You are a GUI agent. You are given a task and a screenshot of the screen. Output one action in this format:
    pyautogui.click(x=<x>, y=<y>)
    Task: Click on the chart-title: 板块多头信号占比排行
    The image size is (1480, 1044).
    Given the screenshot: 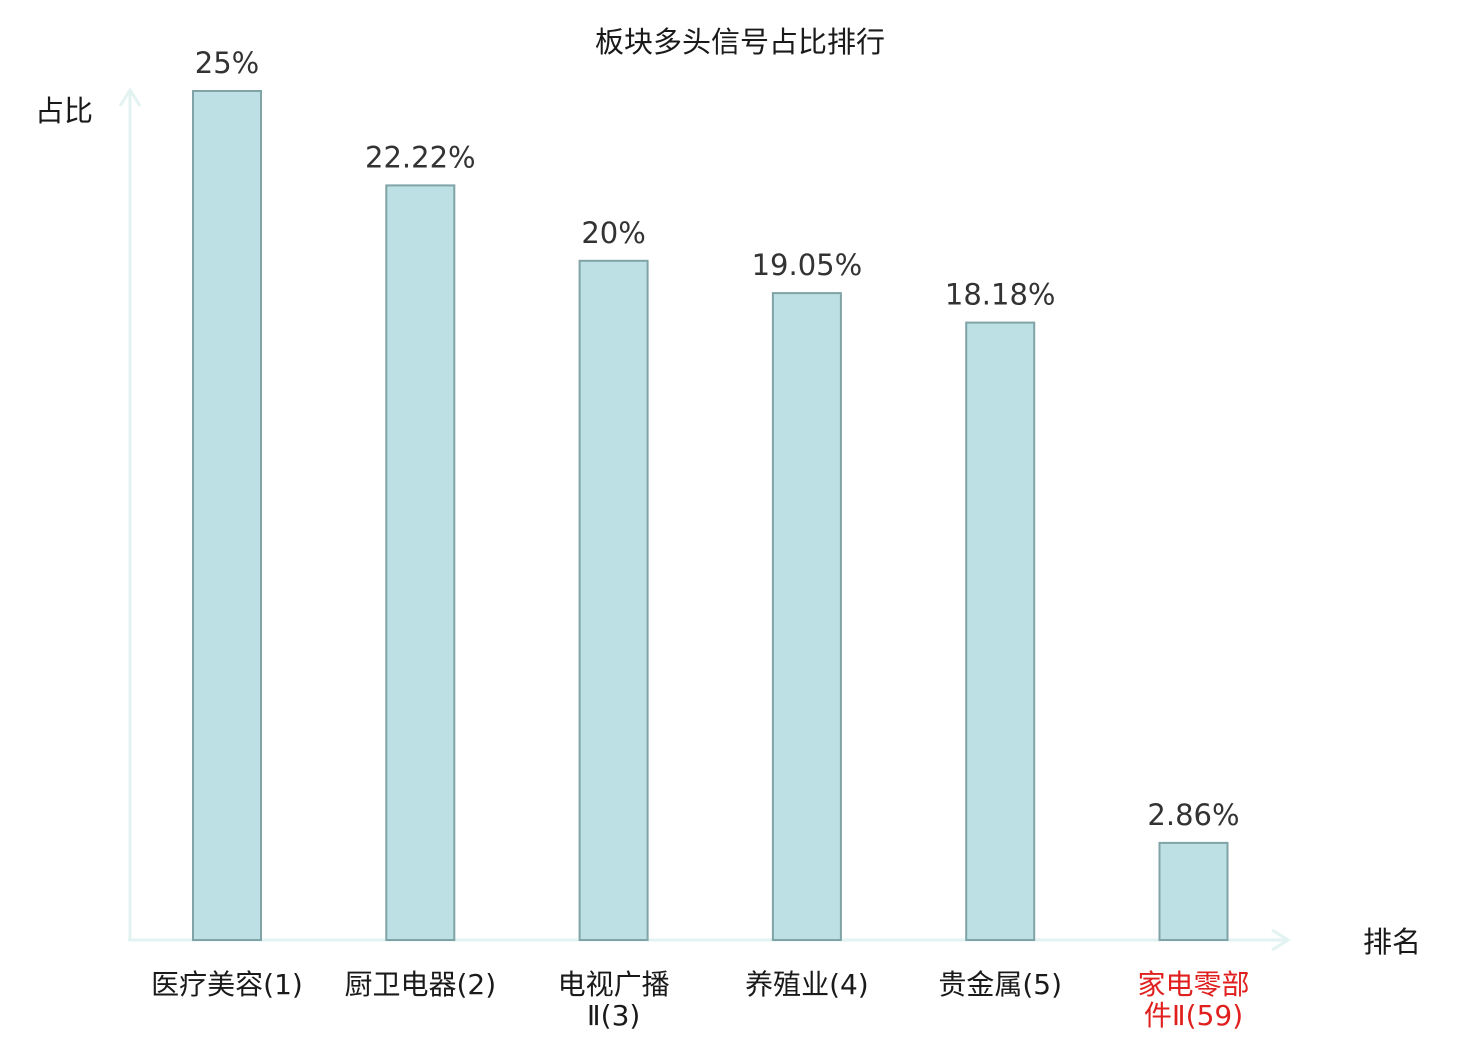 What is the action you would take?
    pyautogui.click(x=740, y=42)
    